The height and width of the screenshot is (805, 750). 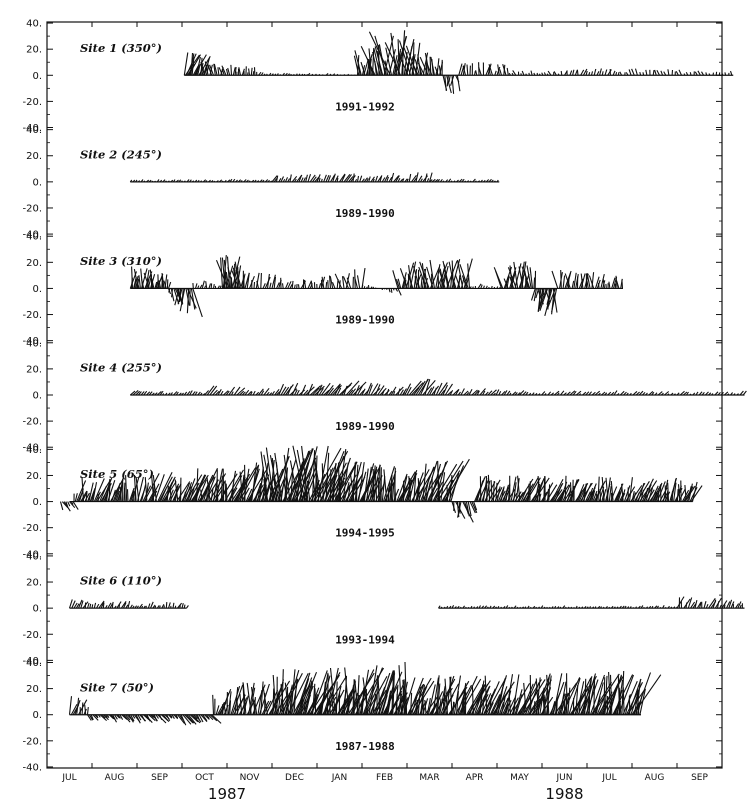 What do you see at coordinates (37, 396) in the screenshot?
I see `y-tick-label: 0.` at bounding box center [37, 396].